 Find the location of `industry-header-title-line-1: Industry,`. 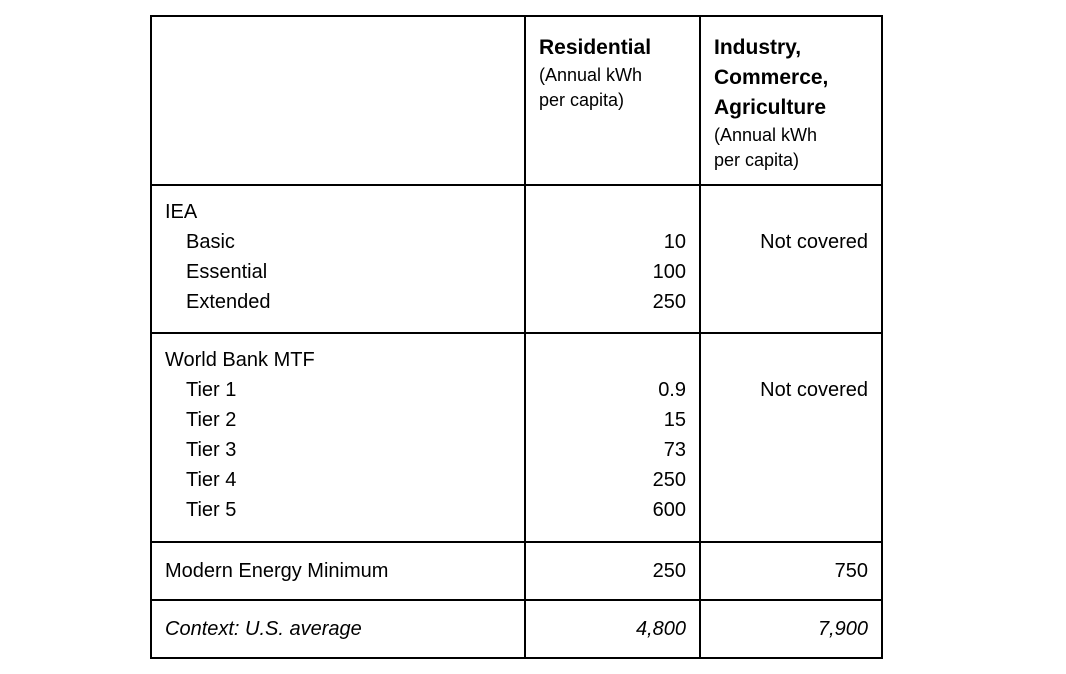

industry-header-title-line-1: Industry, is located at coordinates (758, 47).